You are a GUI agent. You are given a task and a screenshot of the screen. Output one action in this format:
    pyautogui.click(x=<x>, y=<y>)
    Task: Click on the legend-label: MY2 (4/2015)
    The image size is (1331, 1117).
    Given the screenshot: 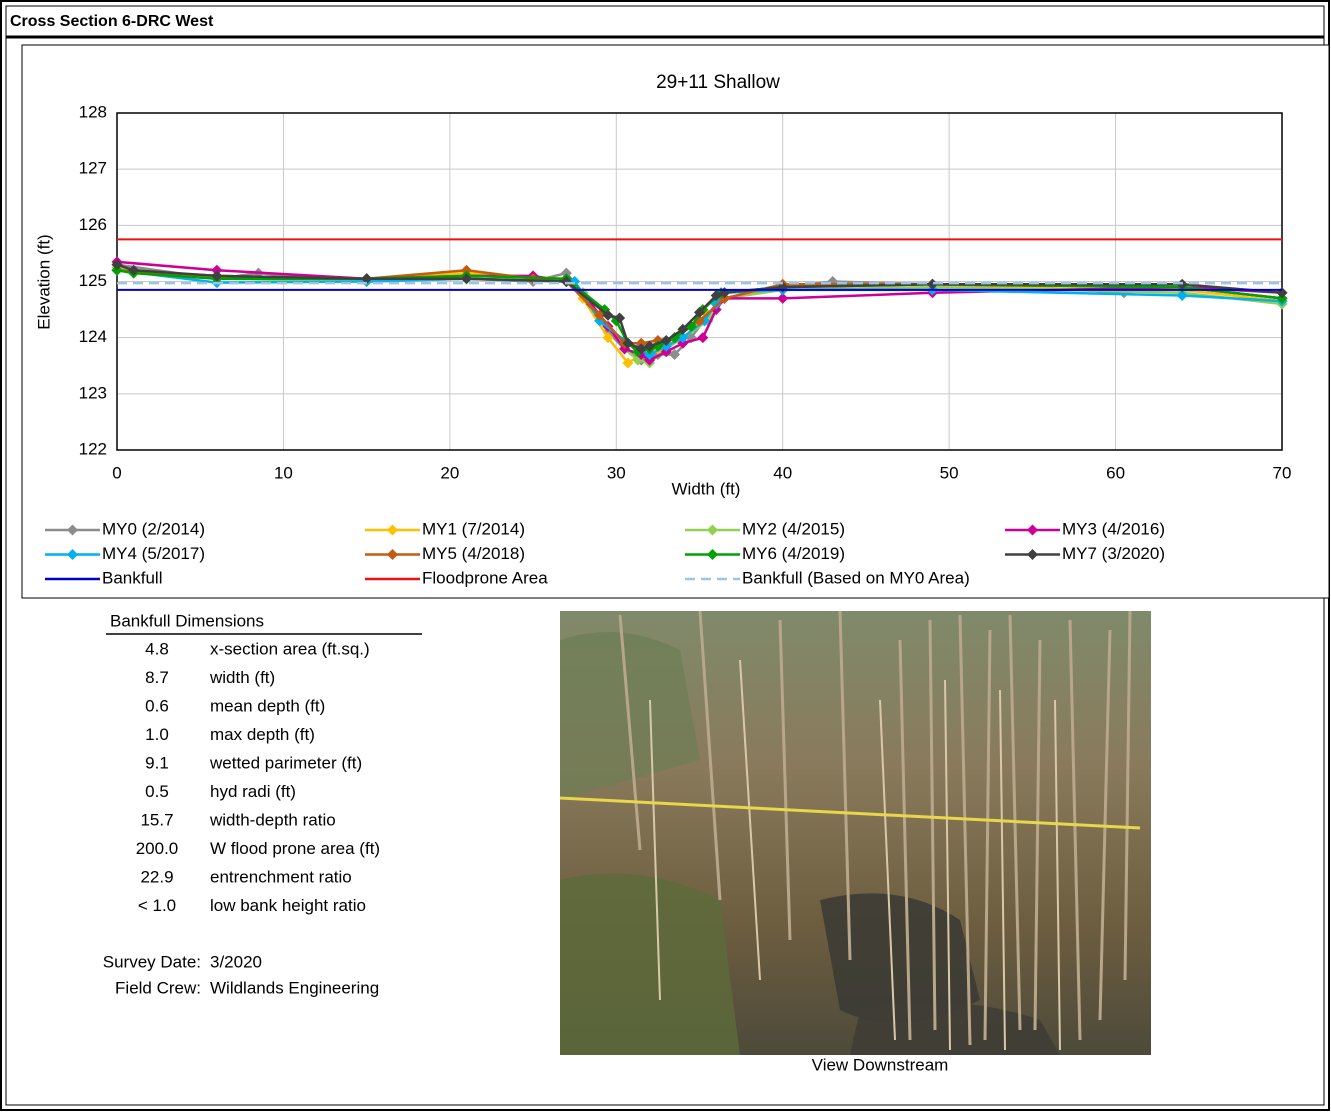 What is the action you would take?
    pyautogui.click(x=793, y=528)
    